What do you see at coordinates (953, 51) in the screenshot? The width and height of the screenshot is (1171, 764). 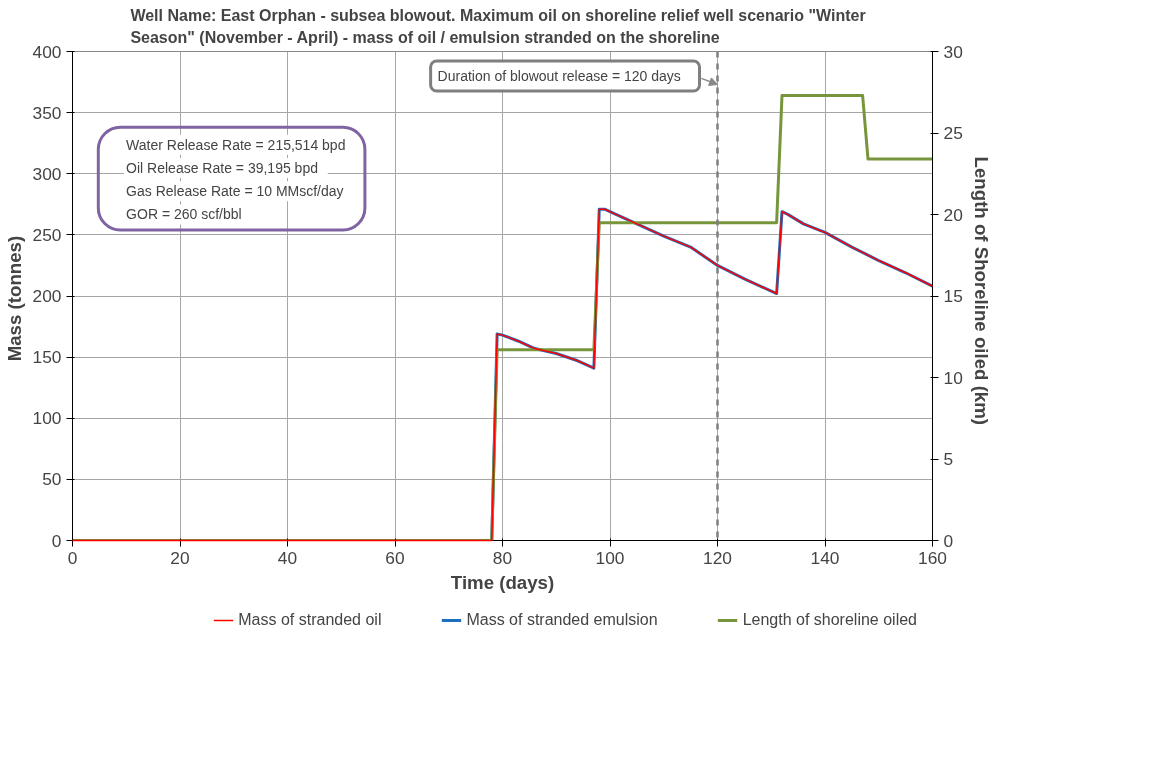 I see `y2-tick-label: 30` at bounding box center [953, 51].